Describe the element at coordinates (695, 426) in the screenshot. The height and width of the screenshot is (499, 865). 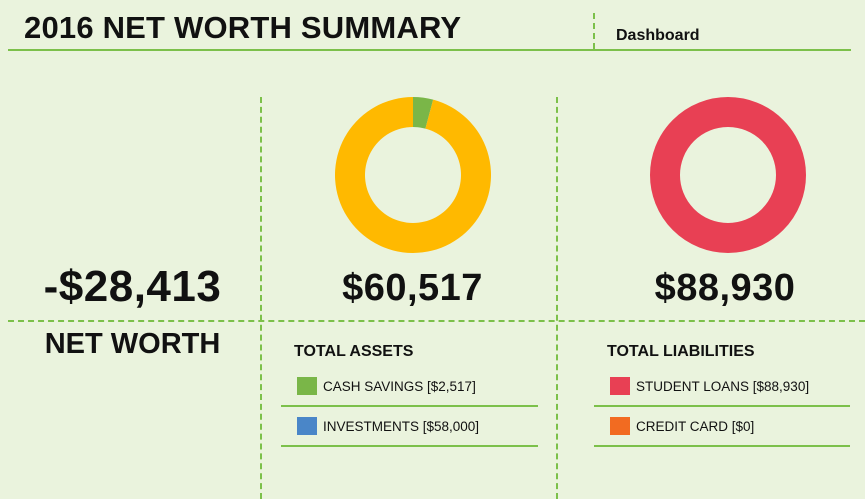
I see `legend-label: CREDIT CARD [$0]` at that location.